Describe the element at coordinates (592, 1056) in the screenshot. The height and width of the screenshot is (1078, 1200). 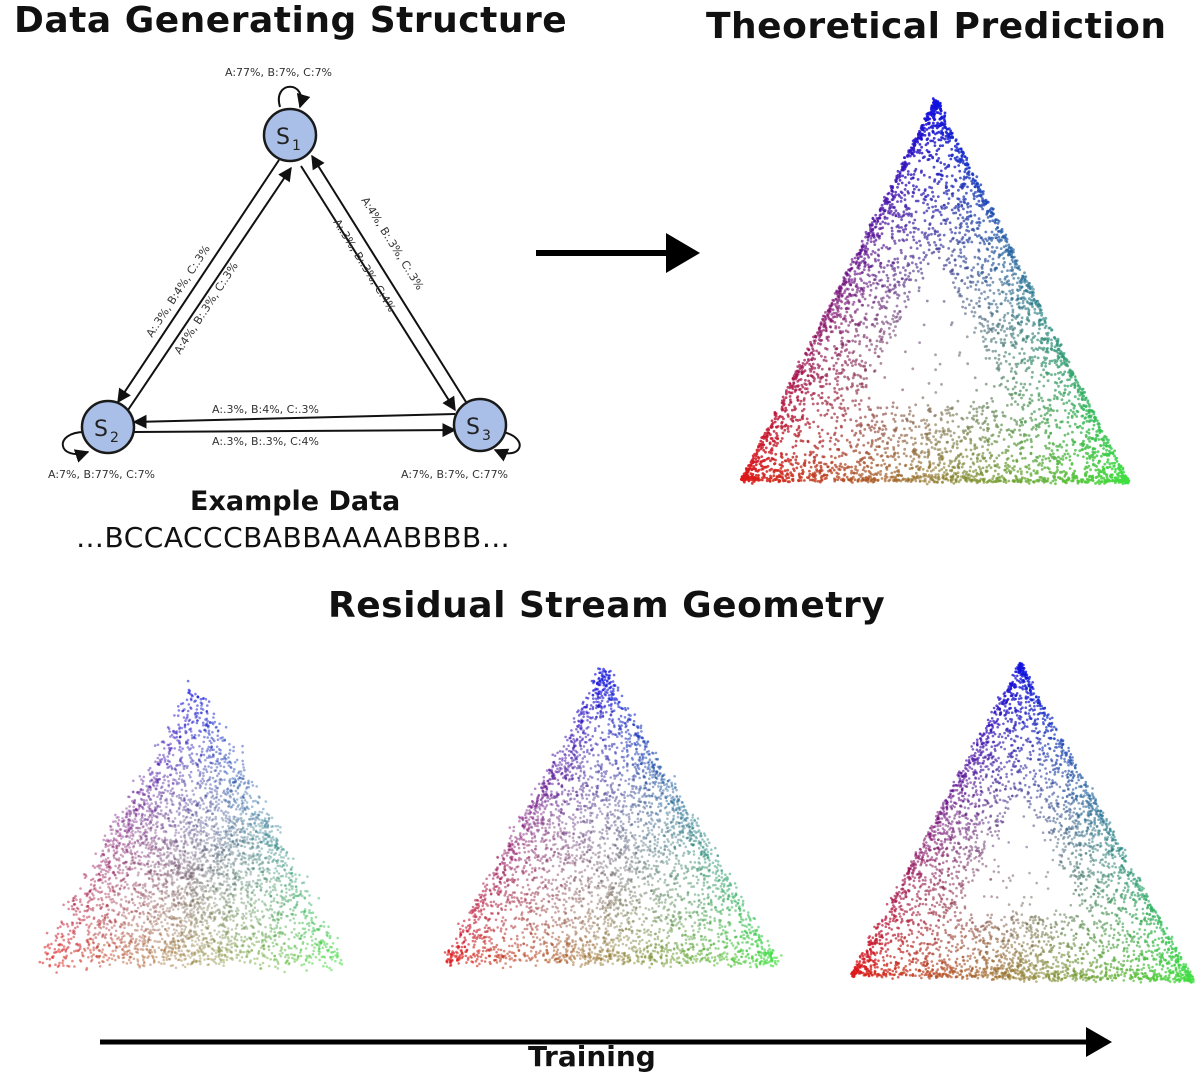
I see `training-label: Training` at that location.